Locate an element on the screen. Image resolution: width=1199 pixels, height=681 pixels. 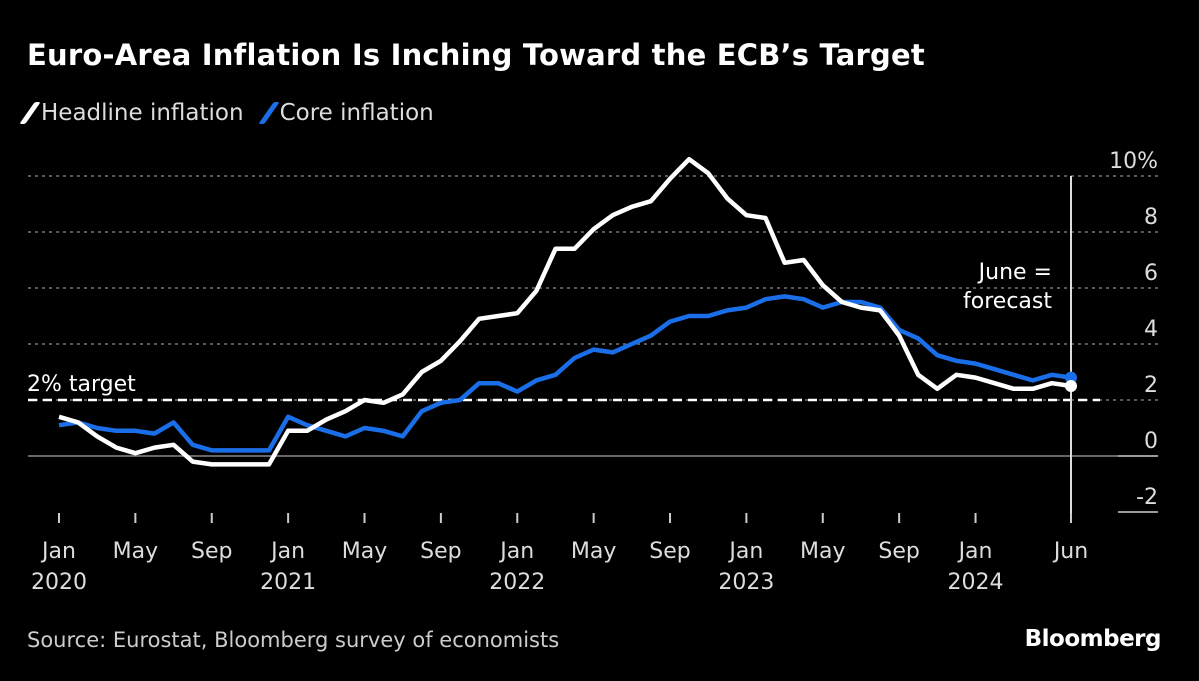
x-tick-year: 2023 is located at coordinates (746, 582).